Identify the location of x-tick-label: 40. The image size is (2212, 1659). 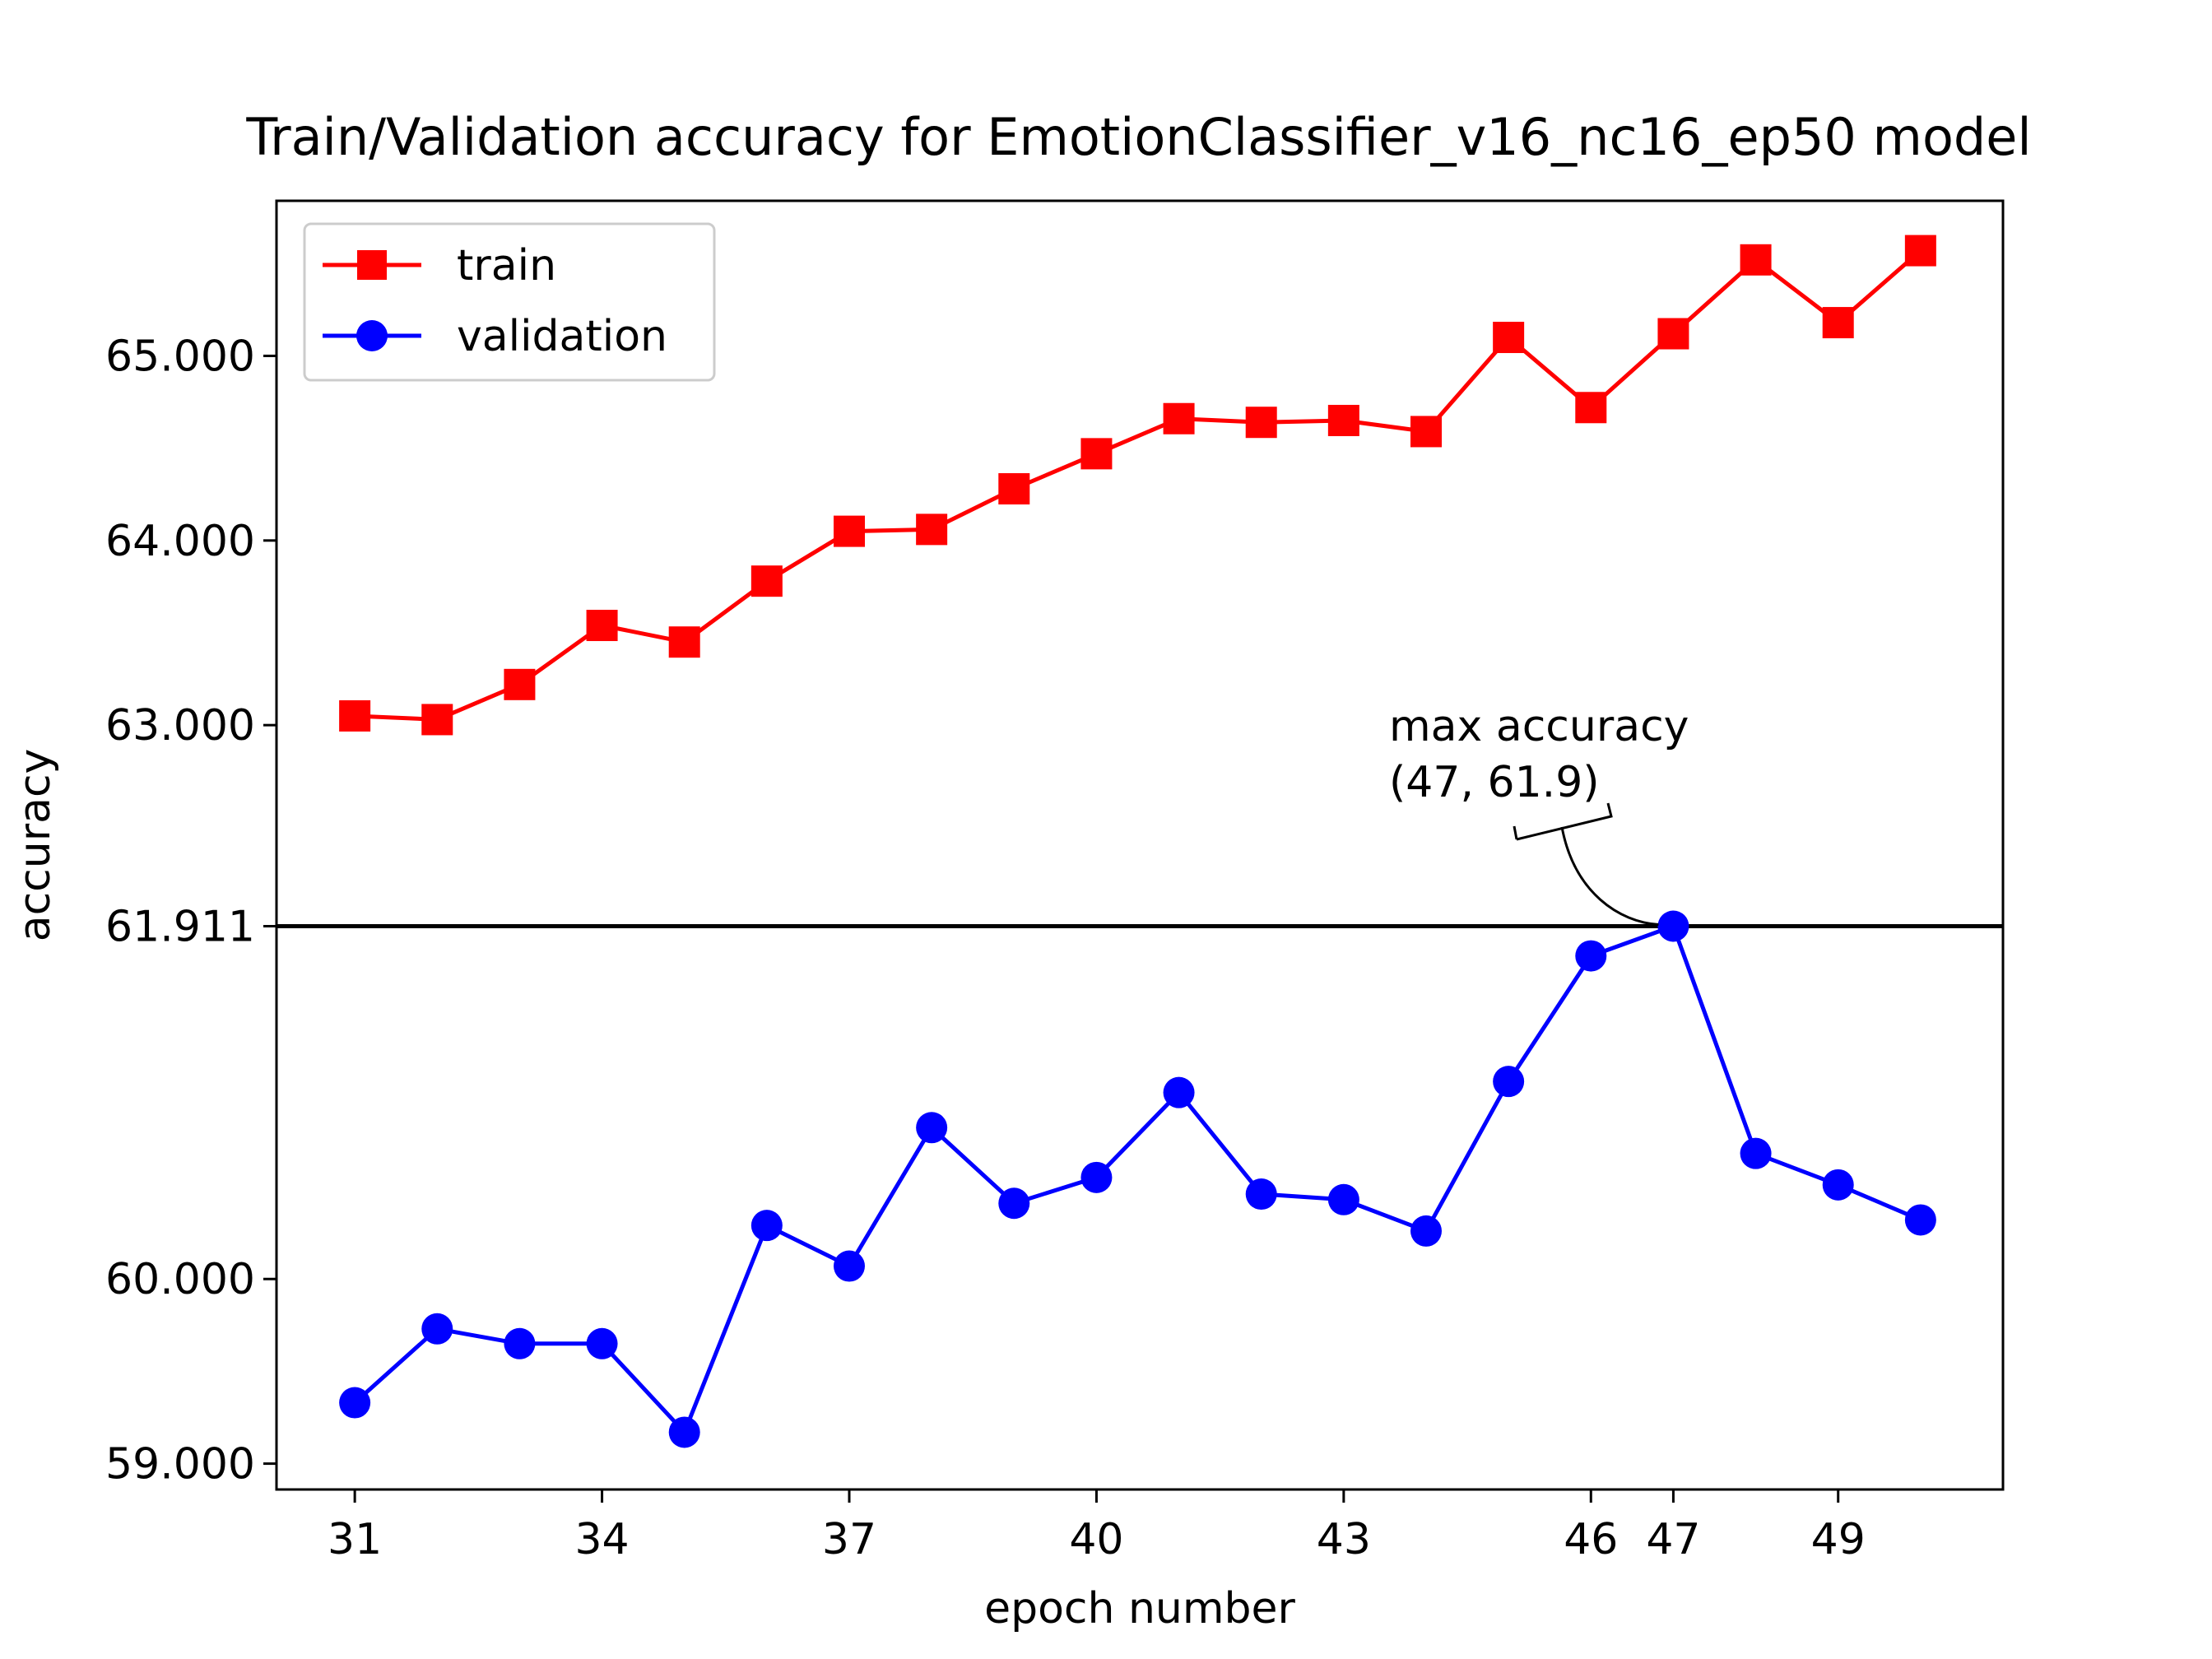
(1096, 1539).